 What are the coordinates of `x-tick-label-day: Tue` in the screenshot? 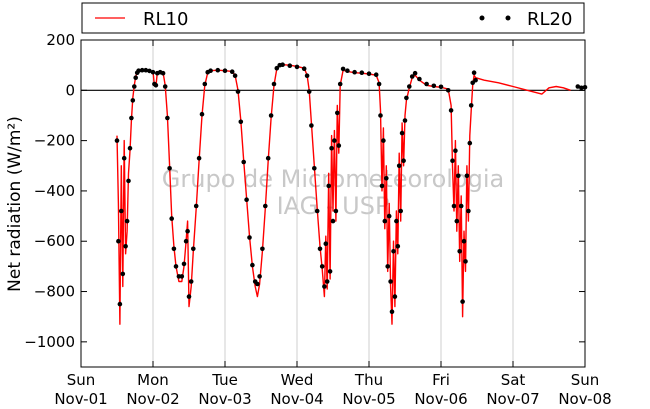 It's located at (224, 380).